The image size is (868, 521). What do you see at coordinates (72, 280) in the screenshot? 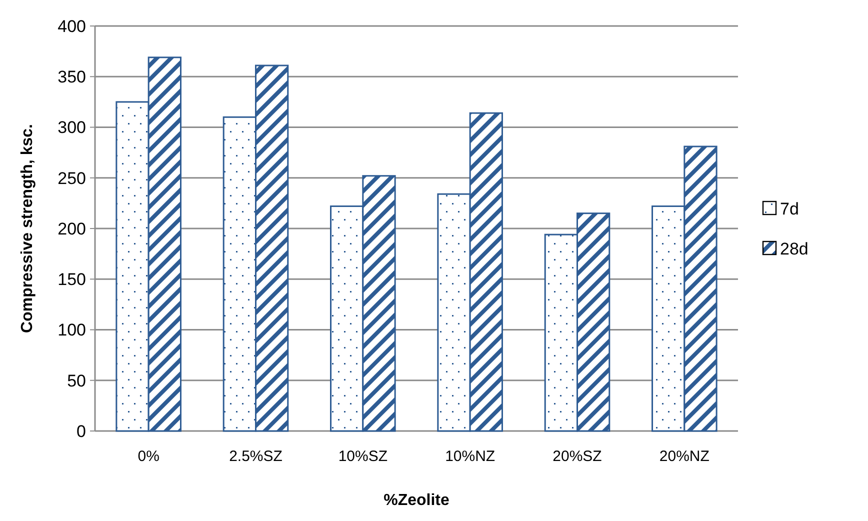
I see `y-tick-label: 150` at bounding box center [72, 280].